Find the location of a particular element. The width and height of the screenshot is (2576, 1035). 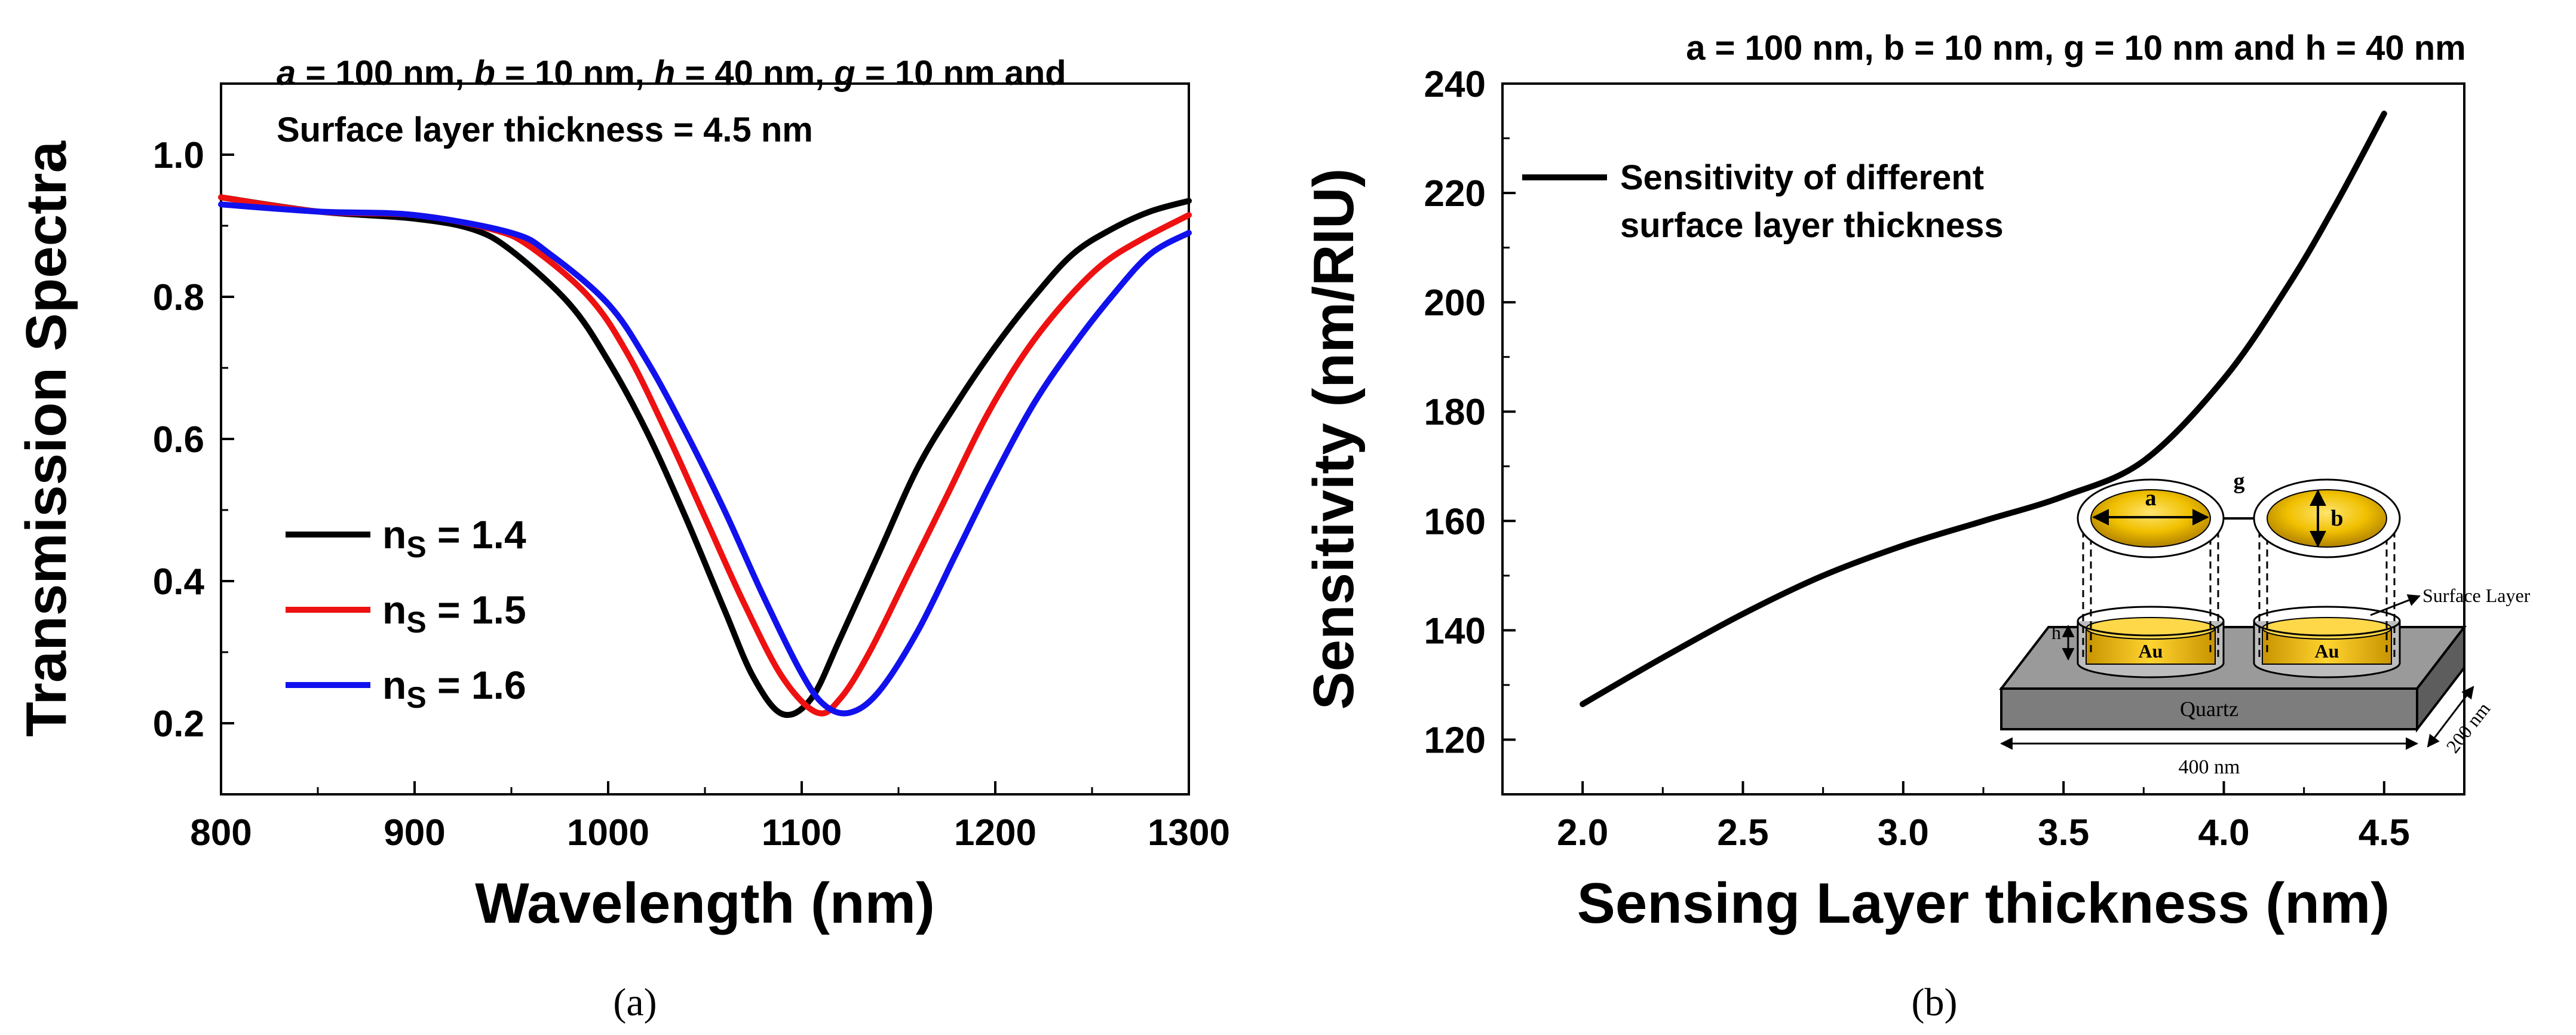

legend-label-sensitivity-line2: surface layer thickness is located at coordinates (1812, 225).